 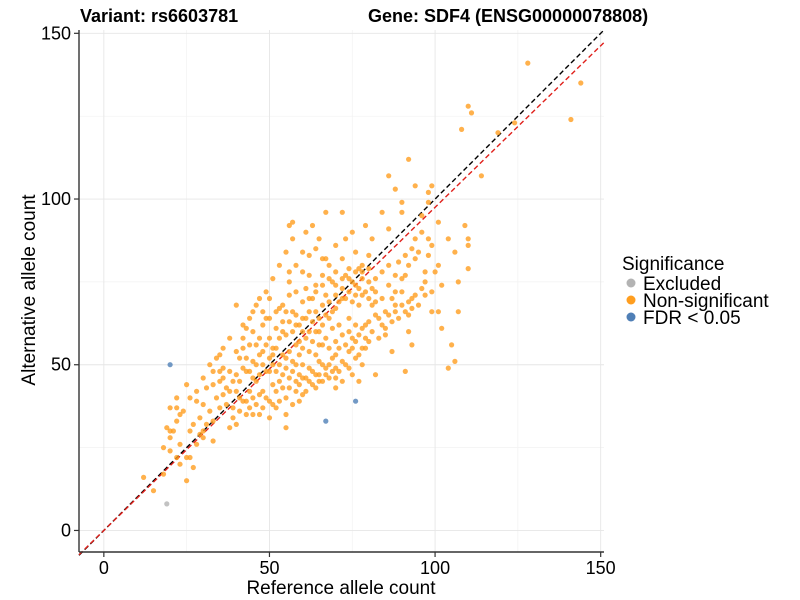 What do you see at coordinates (435, 568) in the screenshot?
I see `x-tick-label: 100` at bounding box center [435, 568].